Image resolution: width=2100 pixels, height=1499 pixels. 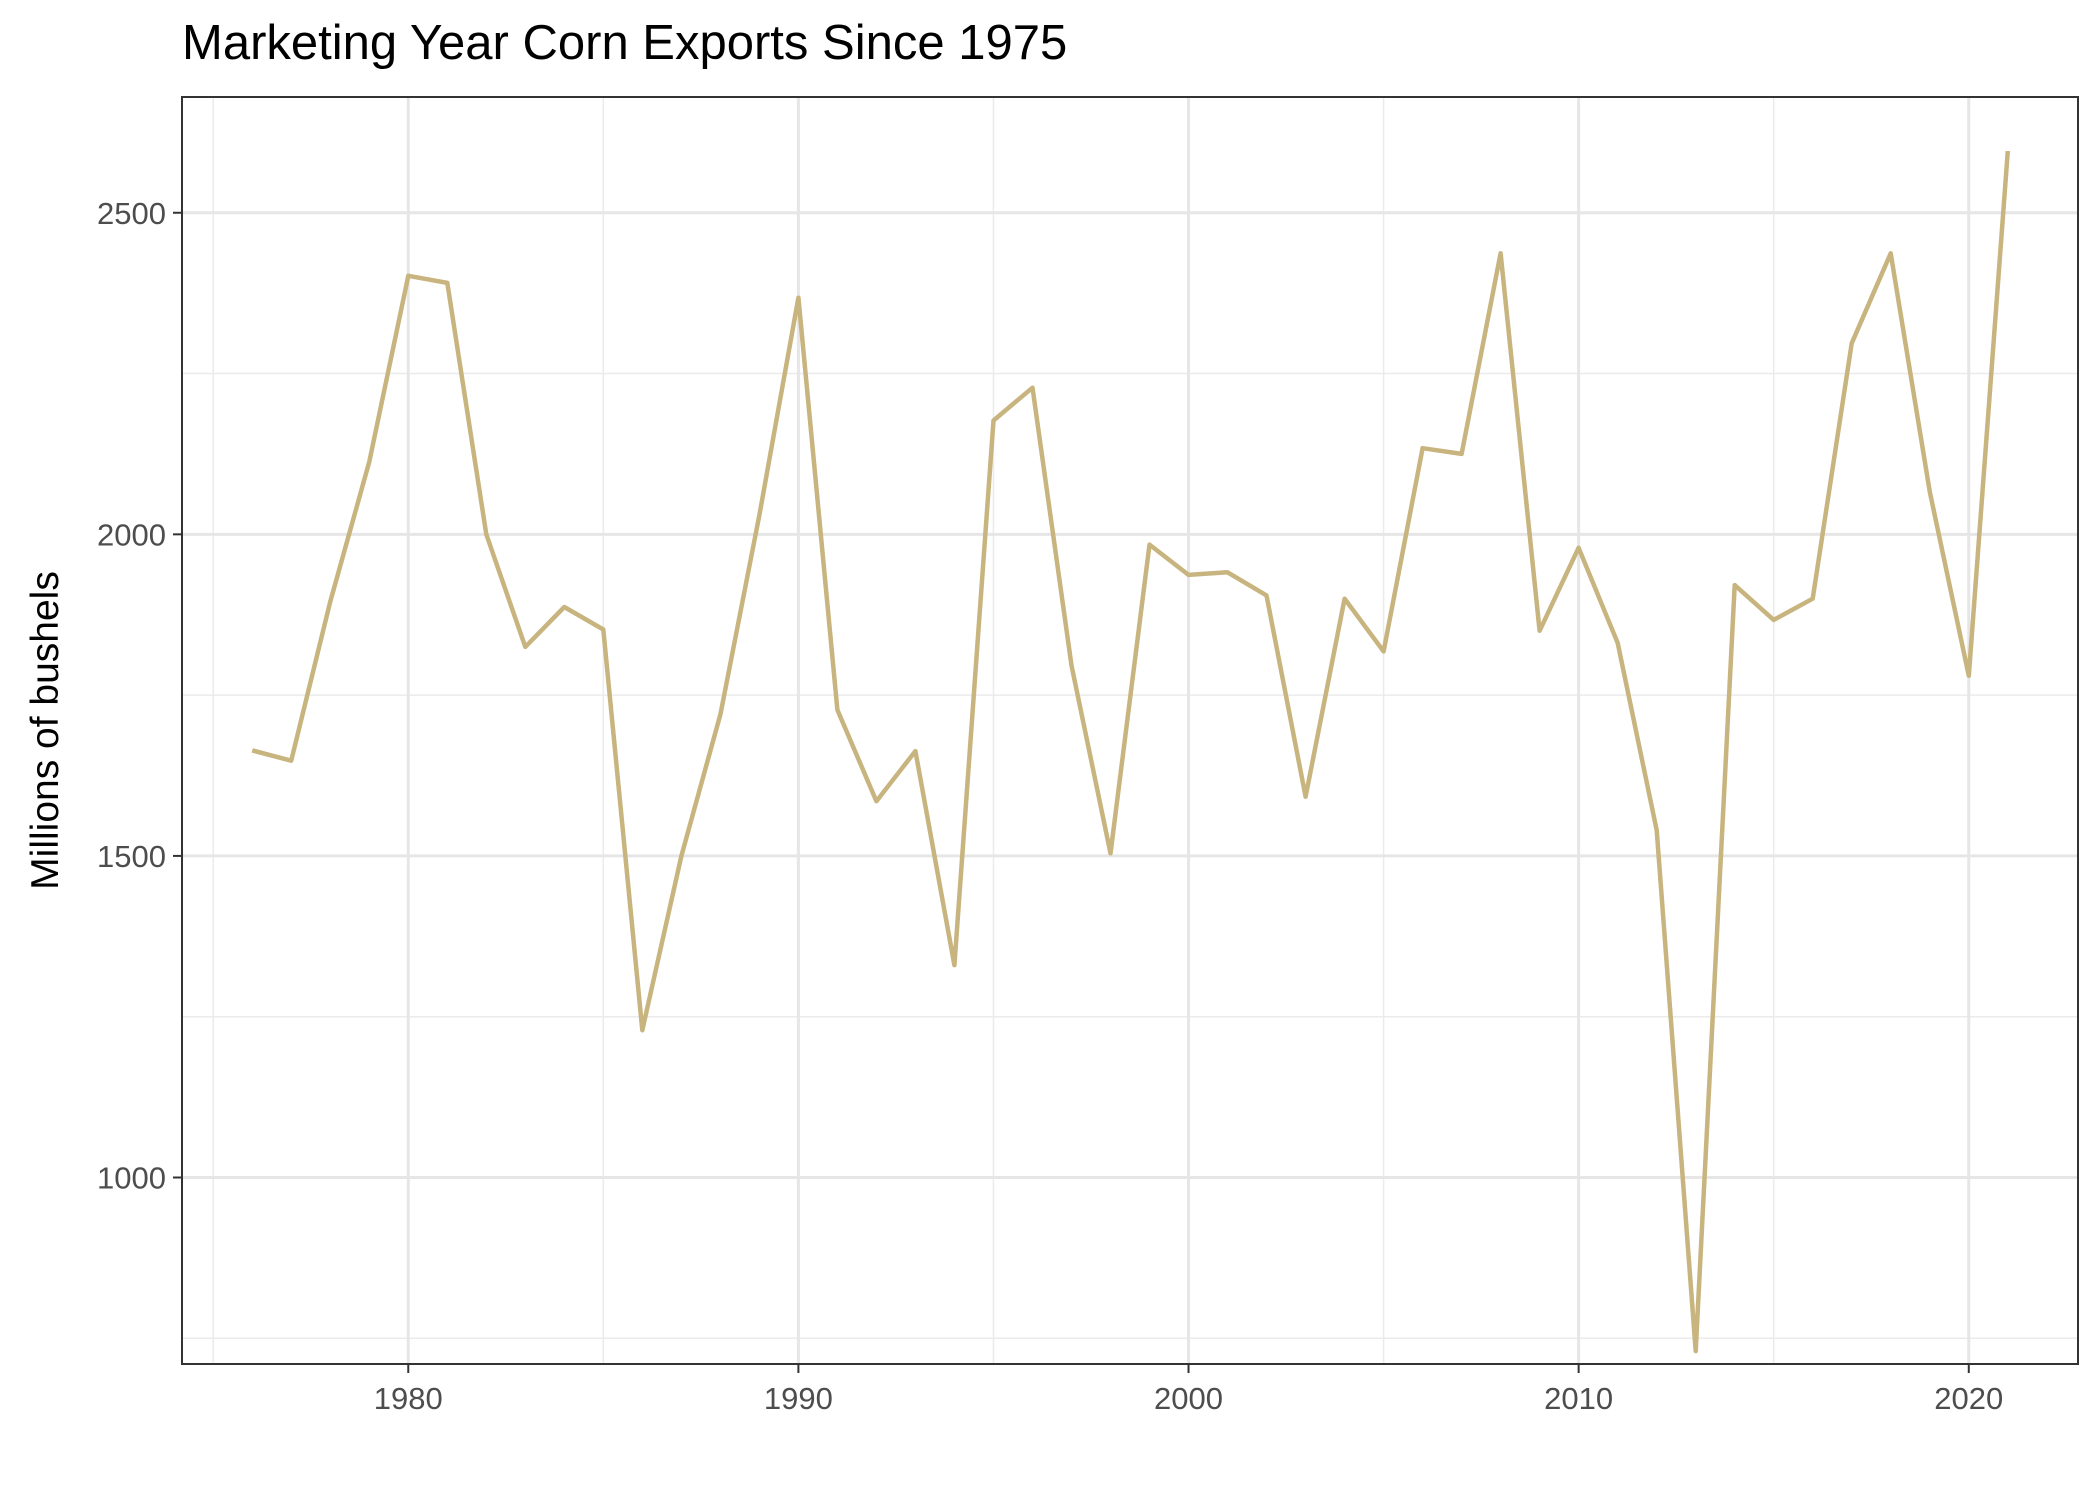 What do you see at coordinates (131, 213) in the screenshot?
I see `y-tick-label: 2500` at bounding box center [131, 213].